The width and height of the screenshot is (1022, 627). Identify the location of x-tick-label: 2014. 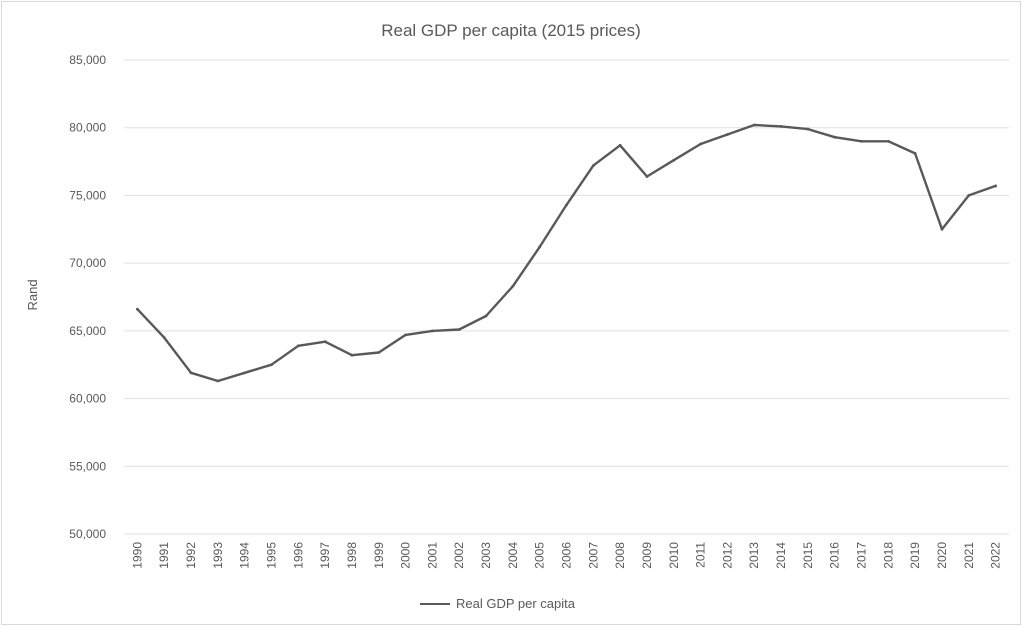
(781, 555).